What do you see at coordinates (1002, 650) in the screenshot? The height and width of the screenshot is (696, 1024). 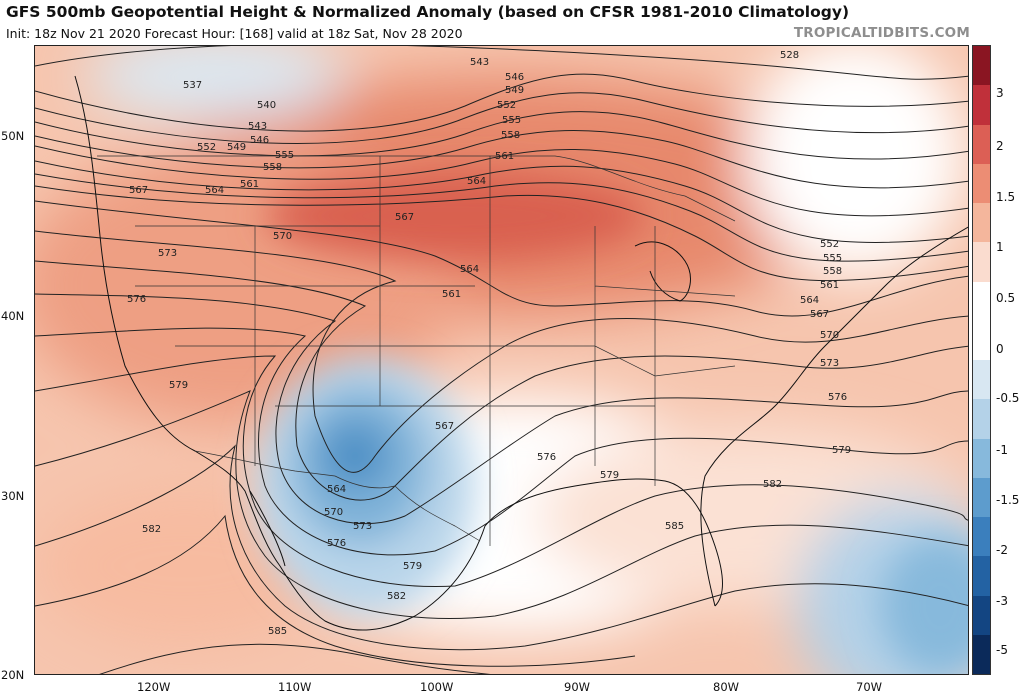 I see `colorbar-label: -5` at bounding box center [1002, 650].